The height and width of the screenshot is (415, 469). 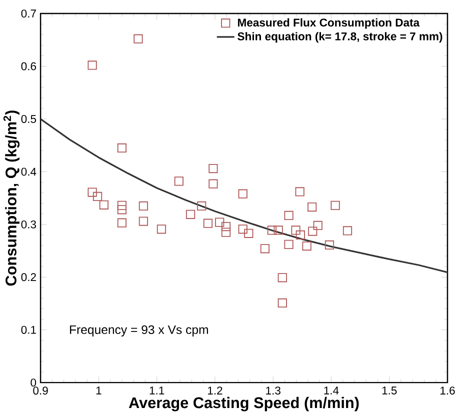 What do you see at coordinates (28, 119) in the screenshot?
I see `y-tick-label: 0.5` at bounding box center [28, 119].